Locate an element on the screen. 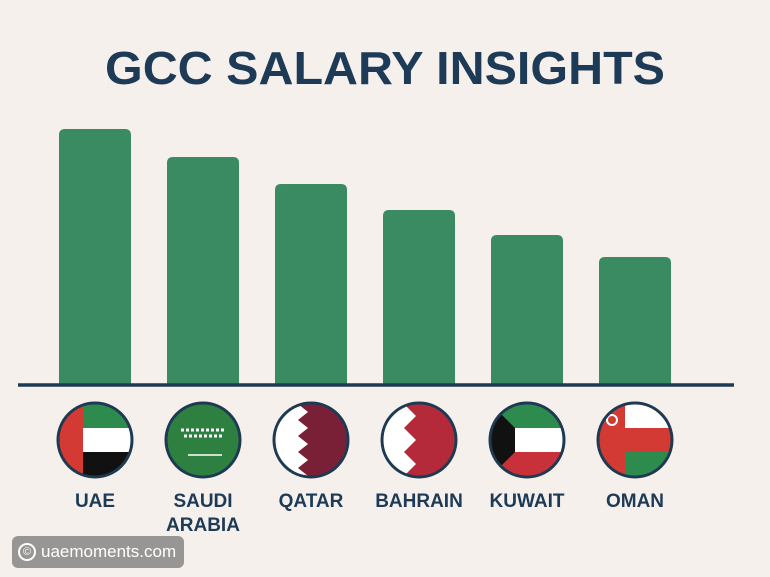 The width and height of the screenshot is (770, 577). category-label: BAHRAIN is located at coordinates (419, 501).